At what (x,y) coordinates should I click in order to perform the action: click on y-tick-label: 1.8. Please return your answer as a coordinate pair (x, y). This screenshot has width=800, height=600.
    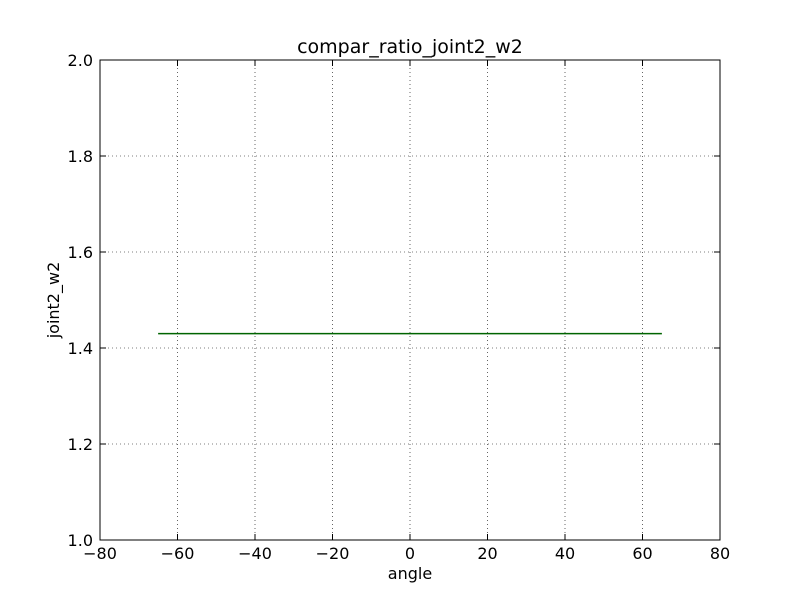
    Looking at the image, I should click on (80, 156).